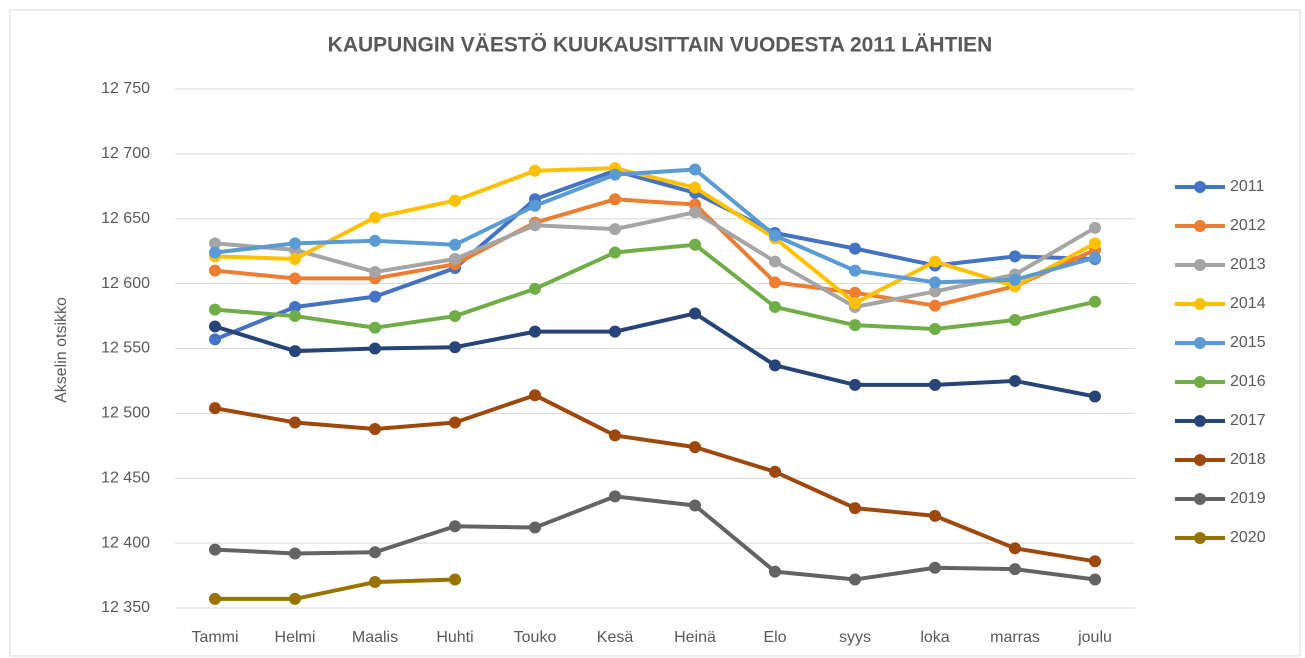  What do you see at coordinates (1248, 225) in the screenshot?
I see `legend-label: 2012` at bounding box center [1248, 225].